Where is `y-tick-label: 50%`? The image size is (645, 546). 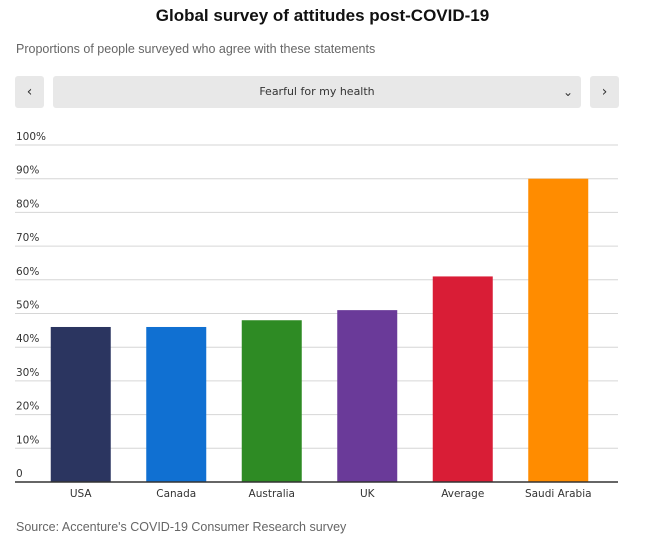
y-tick-label: 50% is located at coordinates (27, 306).